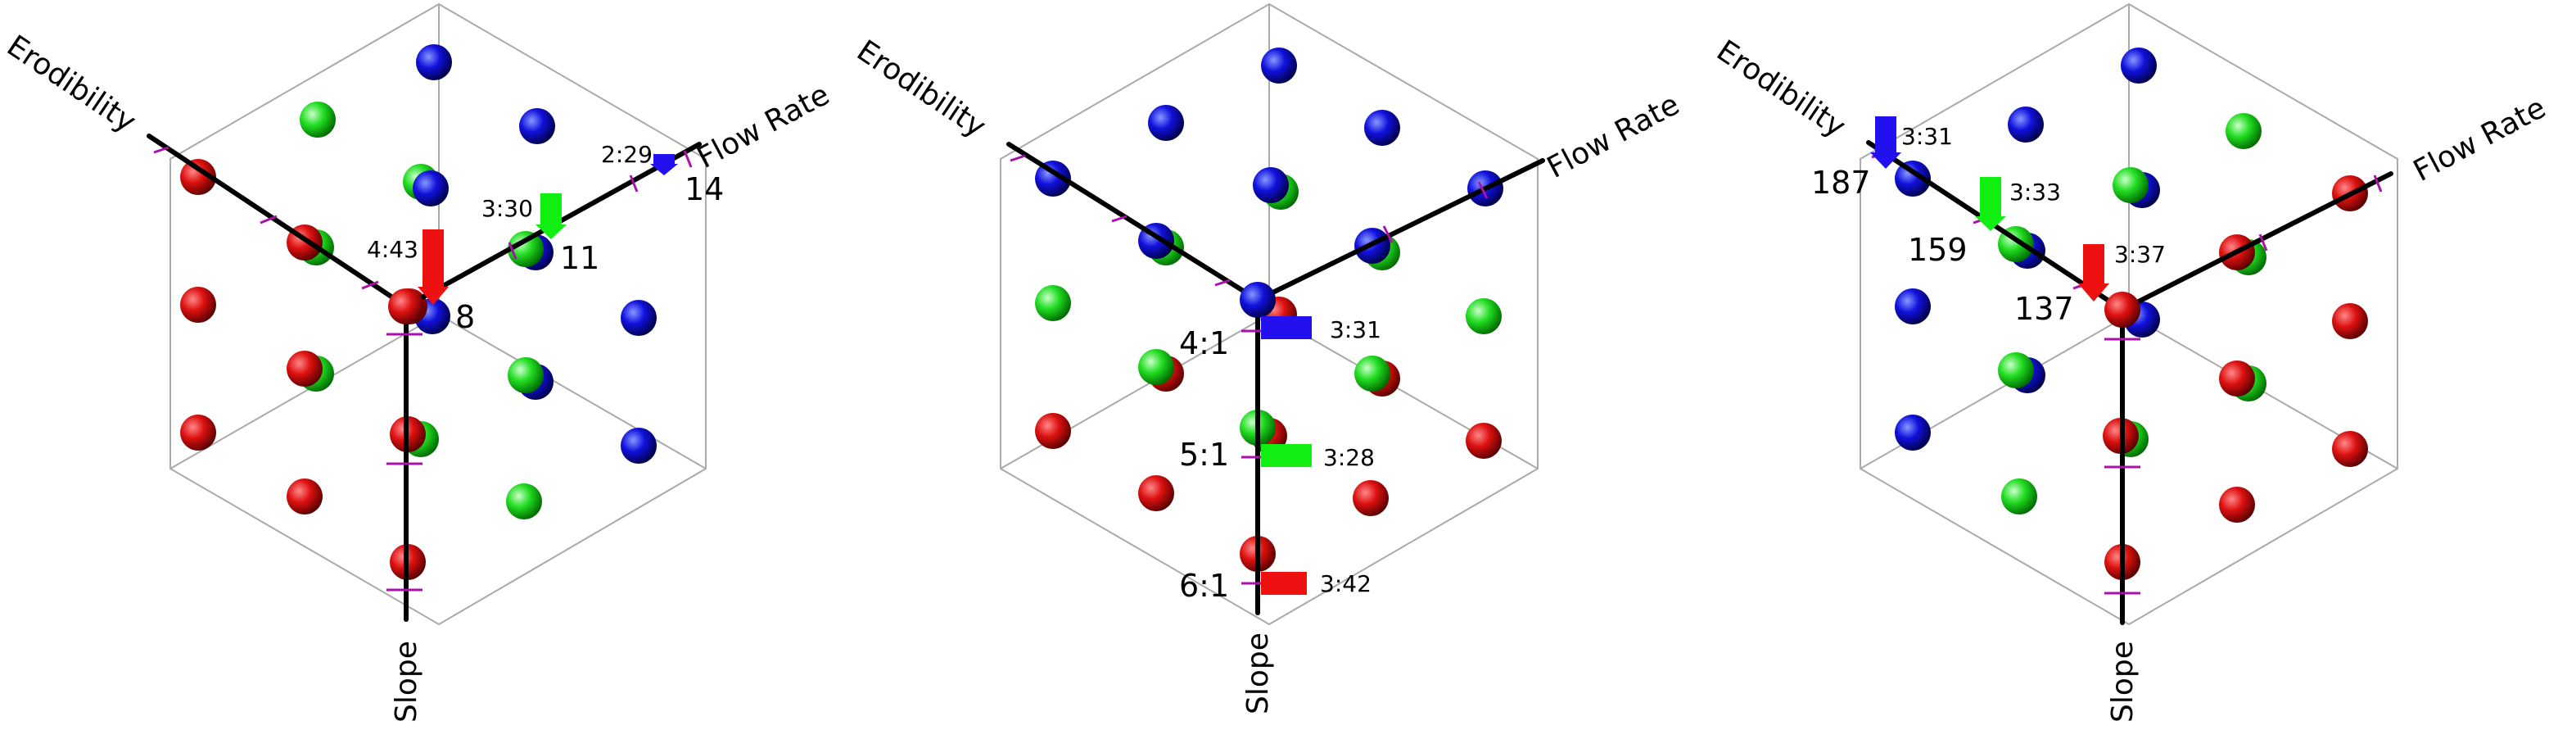  What do you see at coordinates (465, 317) in the screenshot?
I see `value-label: 8` at bounding box center [465, 317].